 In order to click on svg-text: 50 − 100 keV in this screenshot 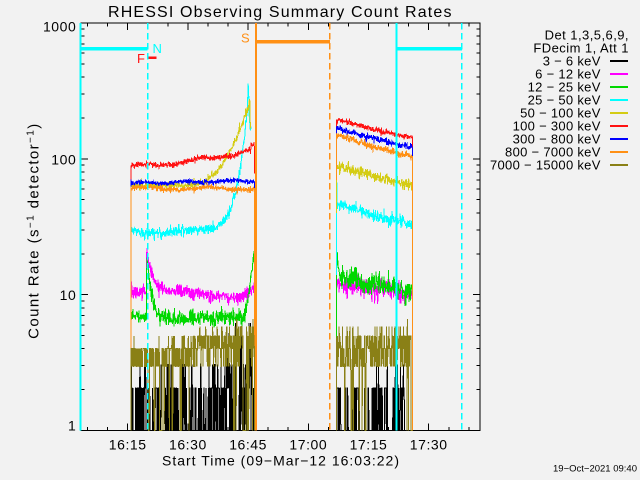, I will do `click(560, 113)`.